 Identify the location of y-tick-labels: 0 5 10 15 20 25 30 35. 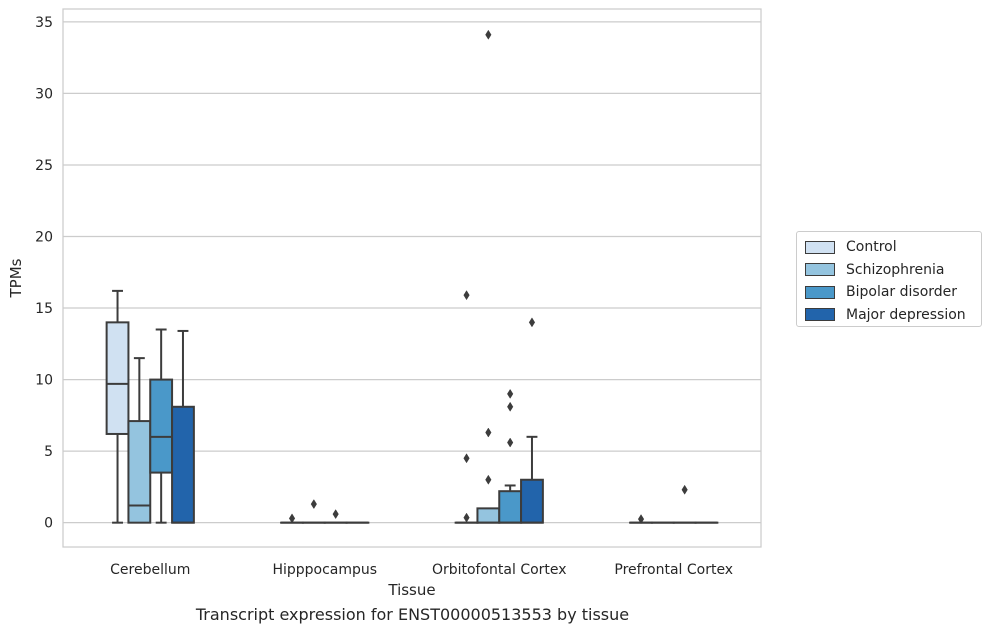
(44, 273).